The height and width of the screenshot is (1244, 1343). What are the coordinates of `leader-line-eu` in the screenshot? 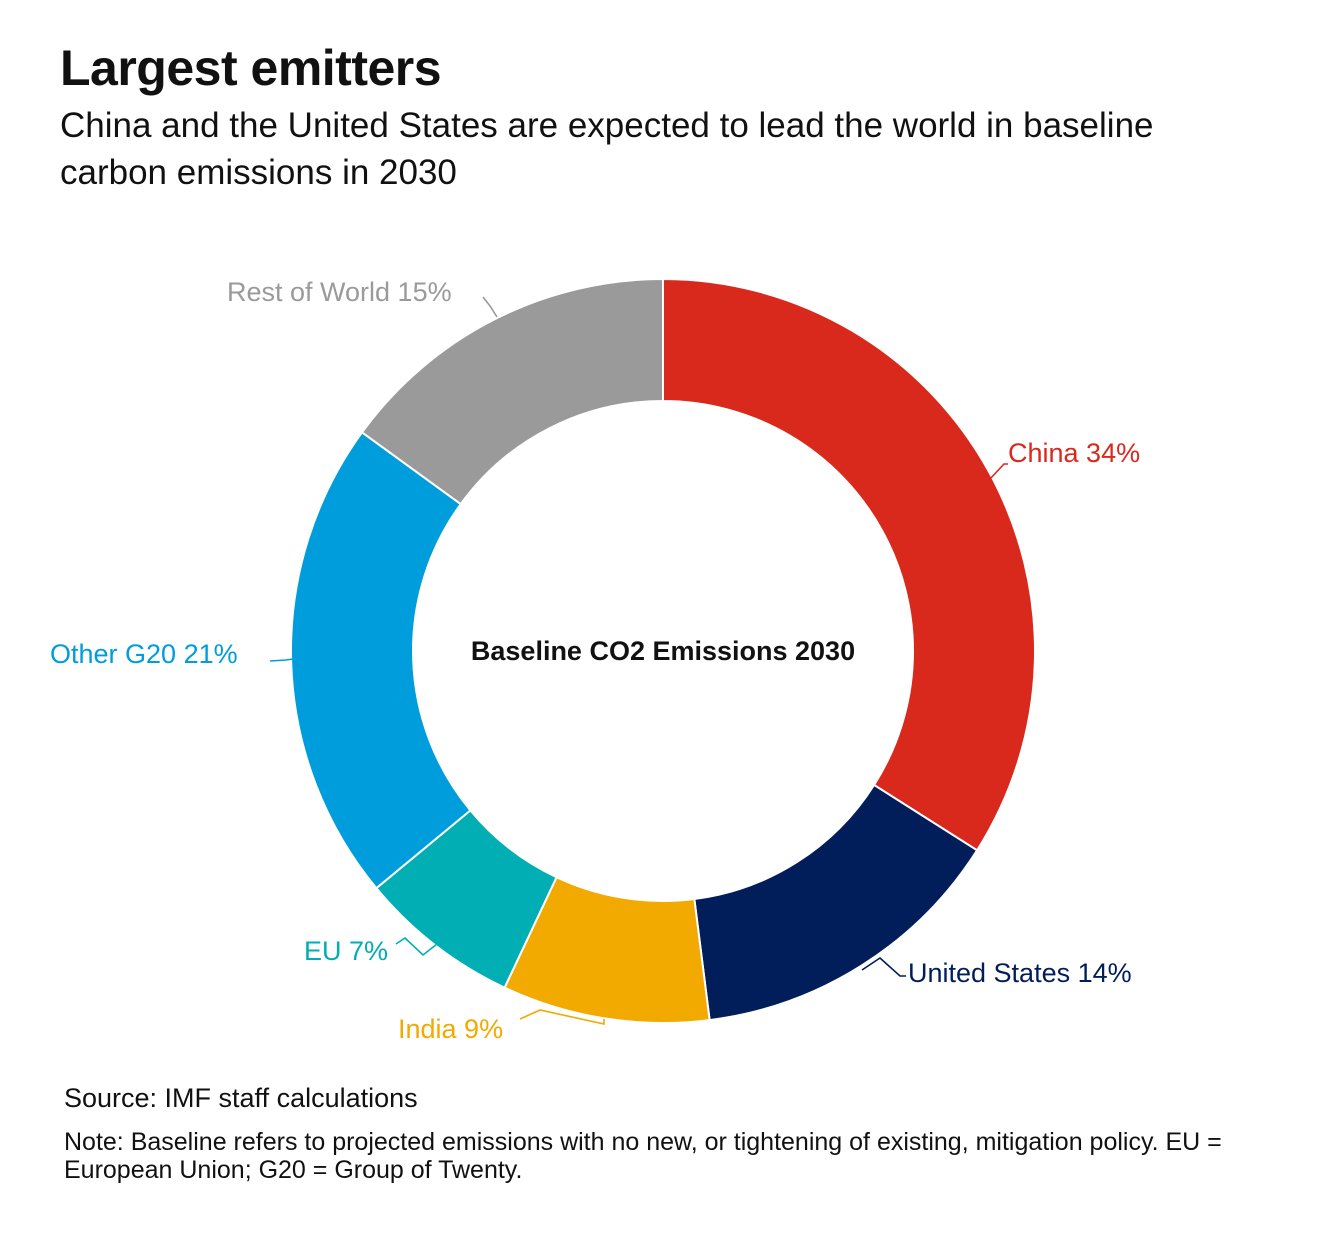 It's located at (416, 946).